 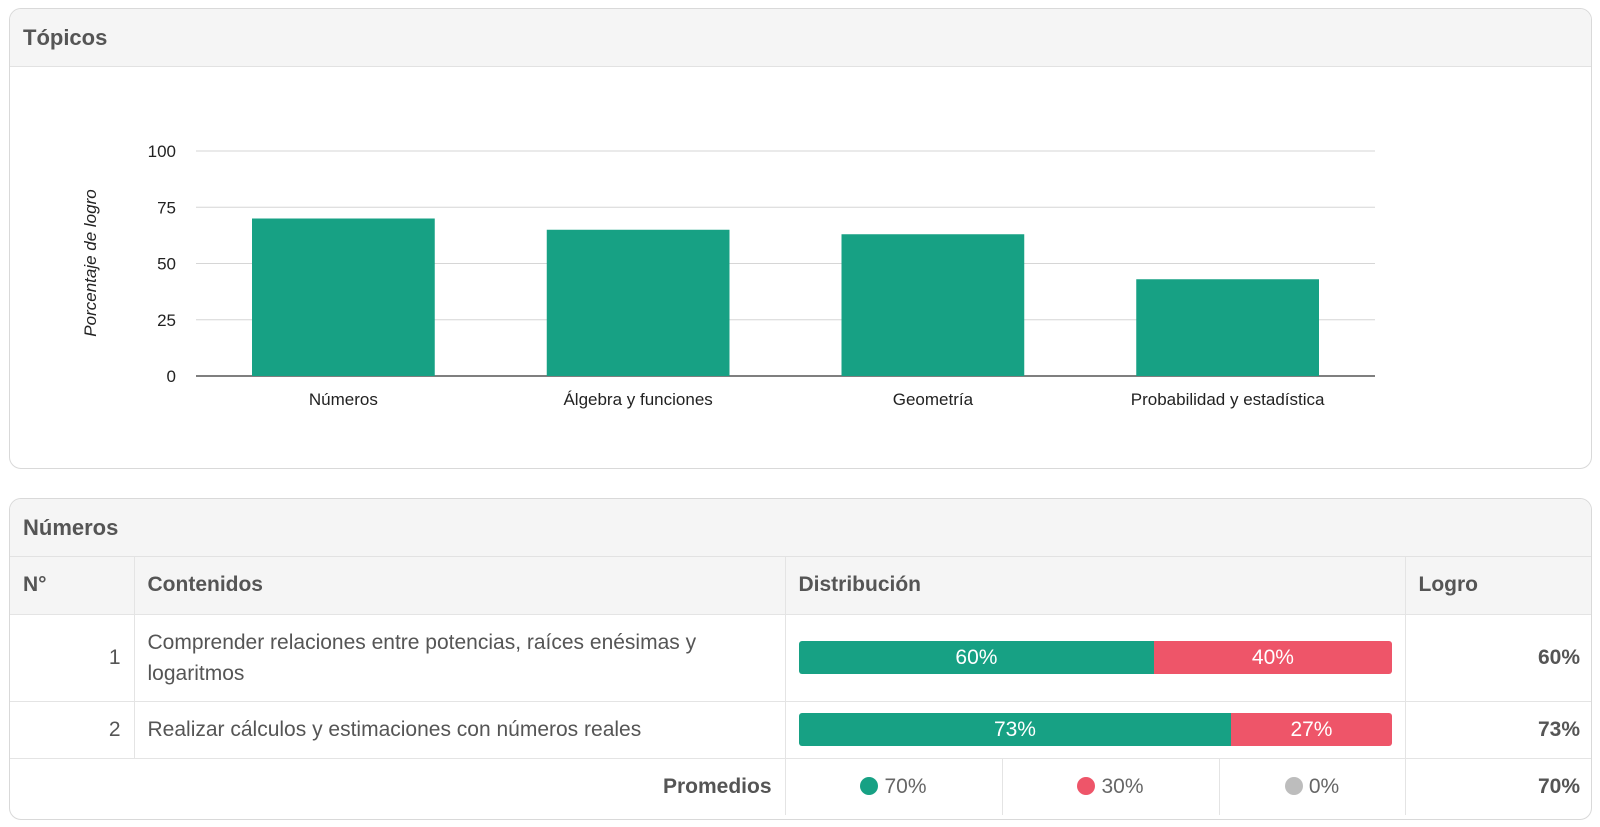 I want to click on distribution-bar: 60% 40%, so click(x=1095, y=657).